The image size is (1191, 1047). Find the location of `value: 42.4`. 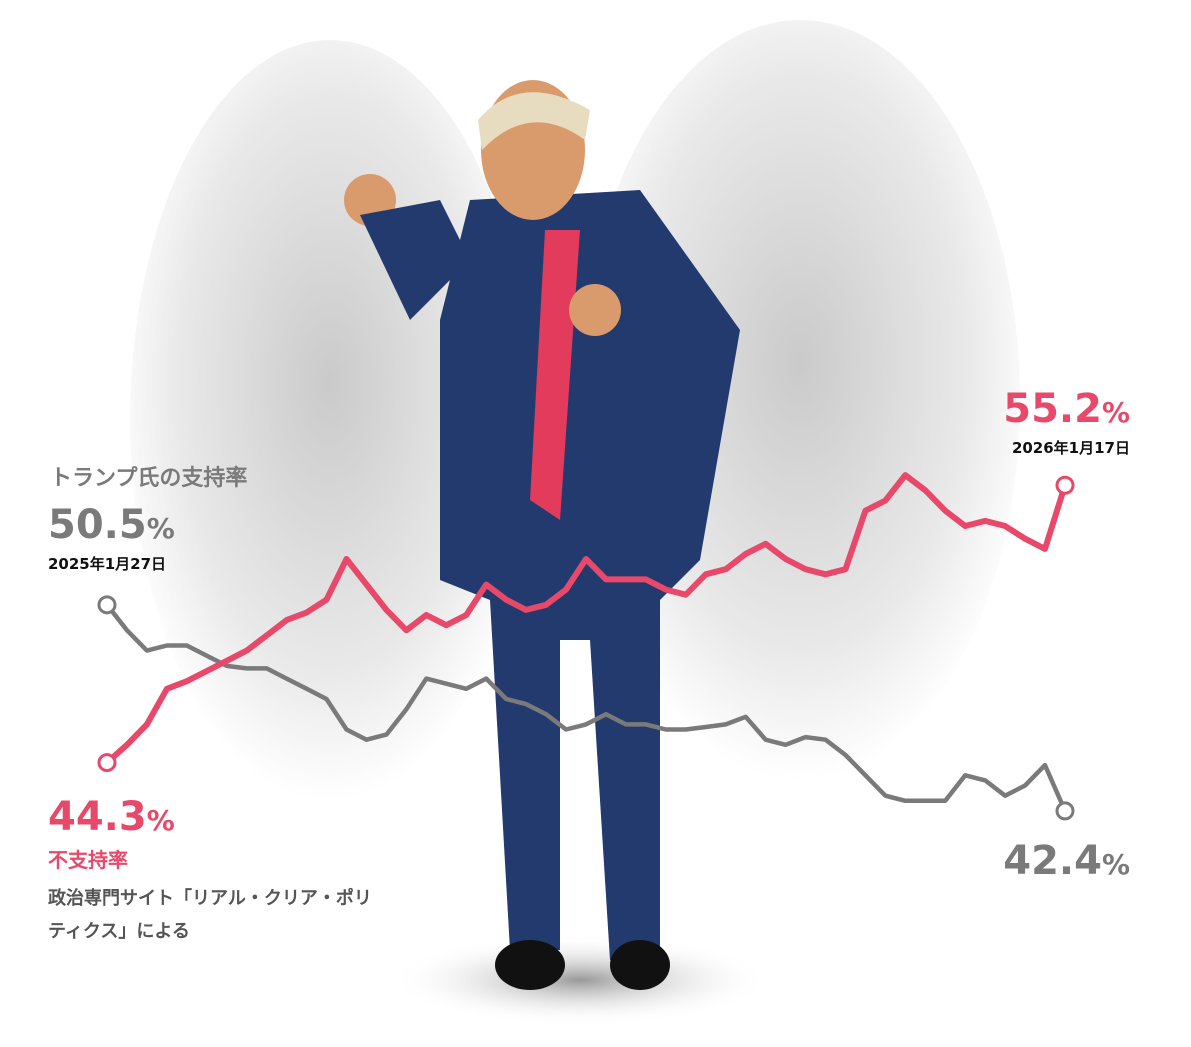

value: 42.4 is located at coordinates (1052, 861).